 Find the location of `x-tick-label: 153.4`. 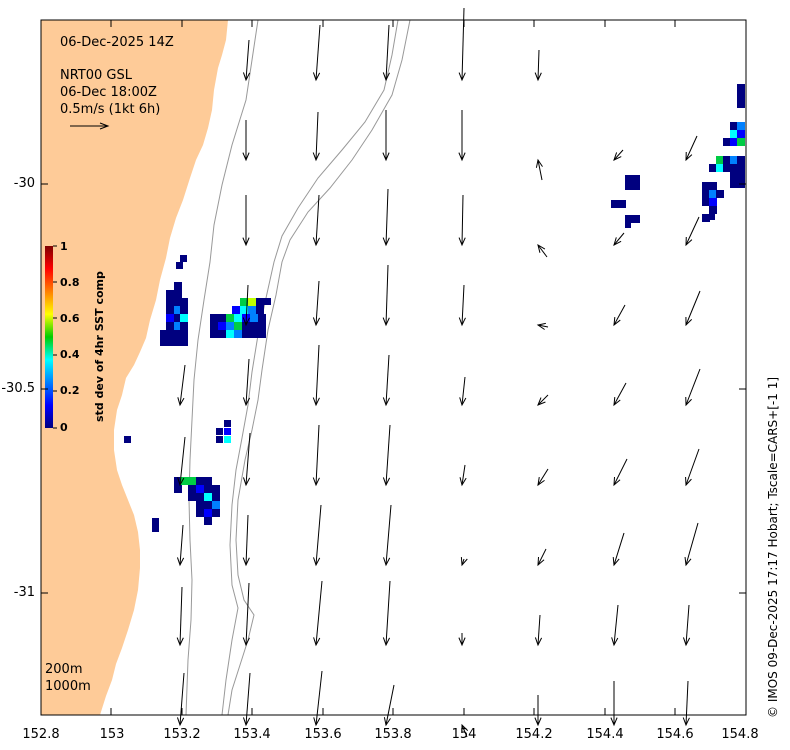

x-tick-label: 153.4 is located at coordinates (252, 734).